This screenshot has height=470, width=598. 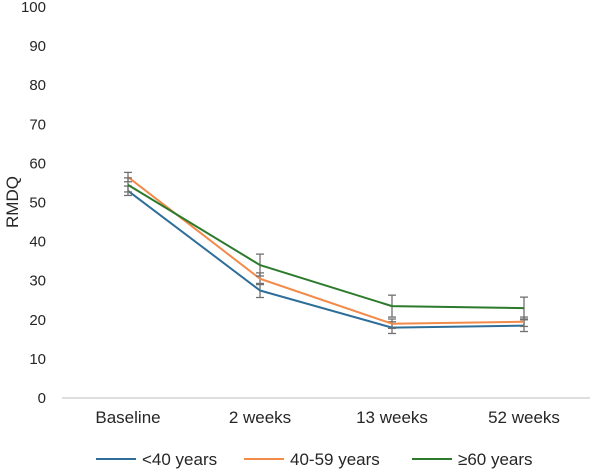 What do you see at coordinates (495, 459) in the screenshot?
I see `legend-label: ≥60 years` at bounding box center [495, 459].